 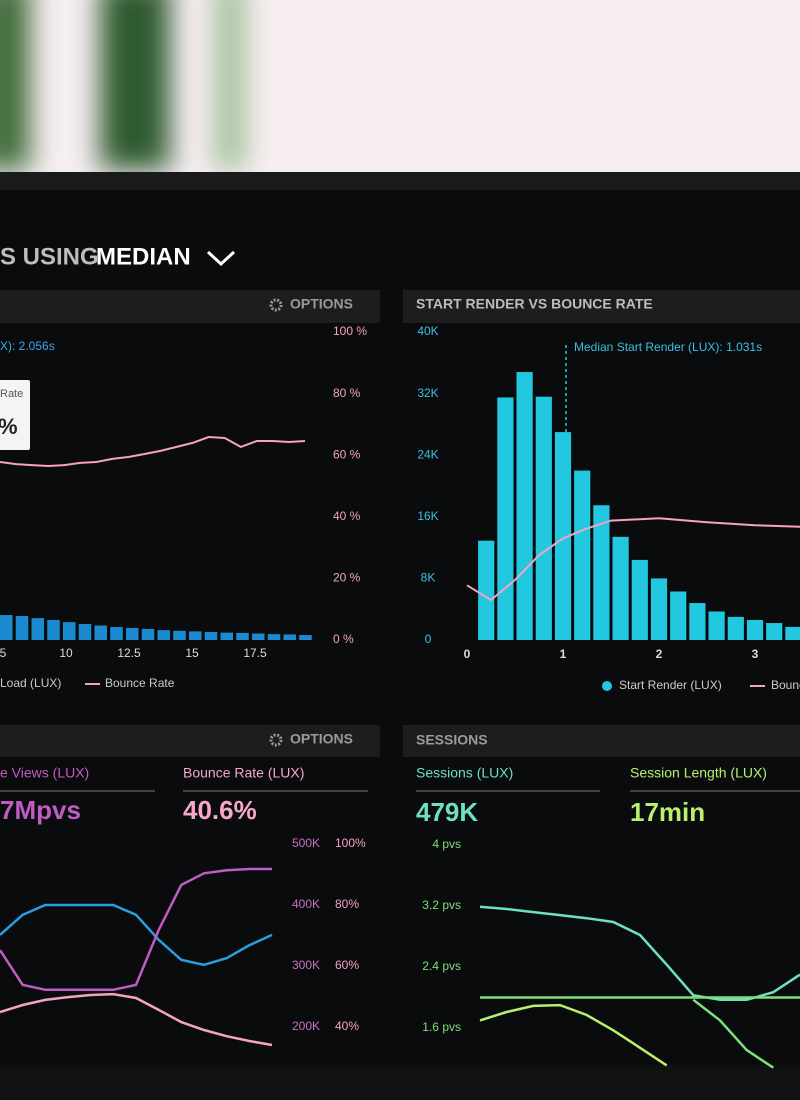 What do you see at coordinates (255, 653) in the screenshot?
I see `x-tick-label: 17.5` at bounding box center [255, 653].